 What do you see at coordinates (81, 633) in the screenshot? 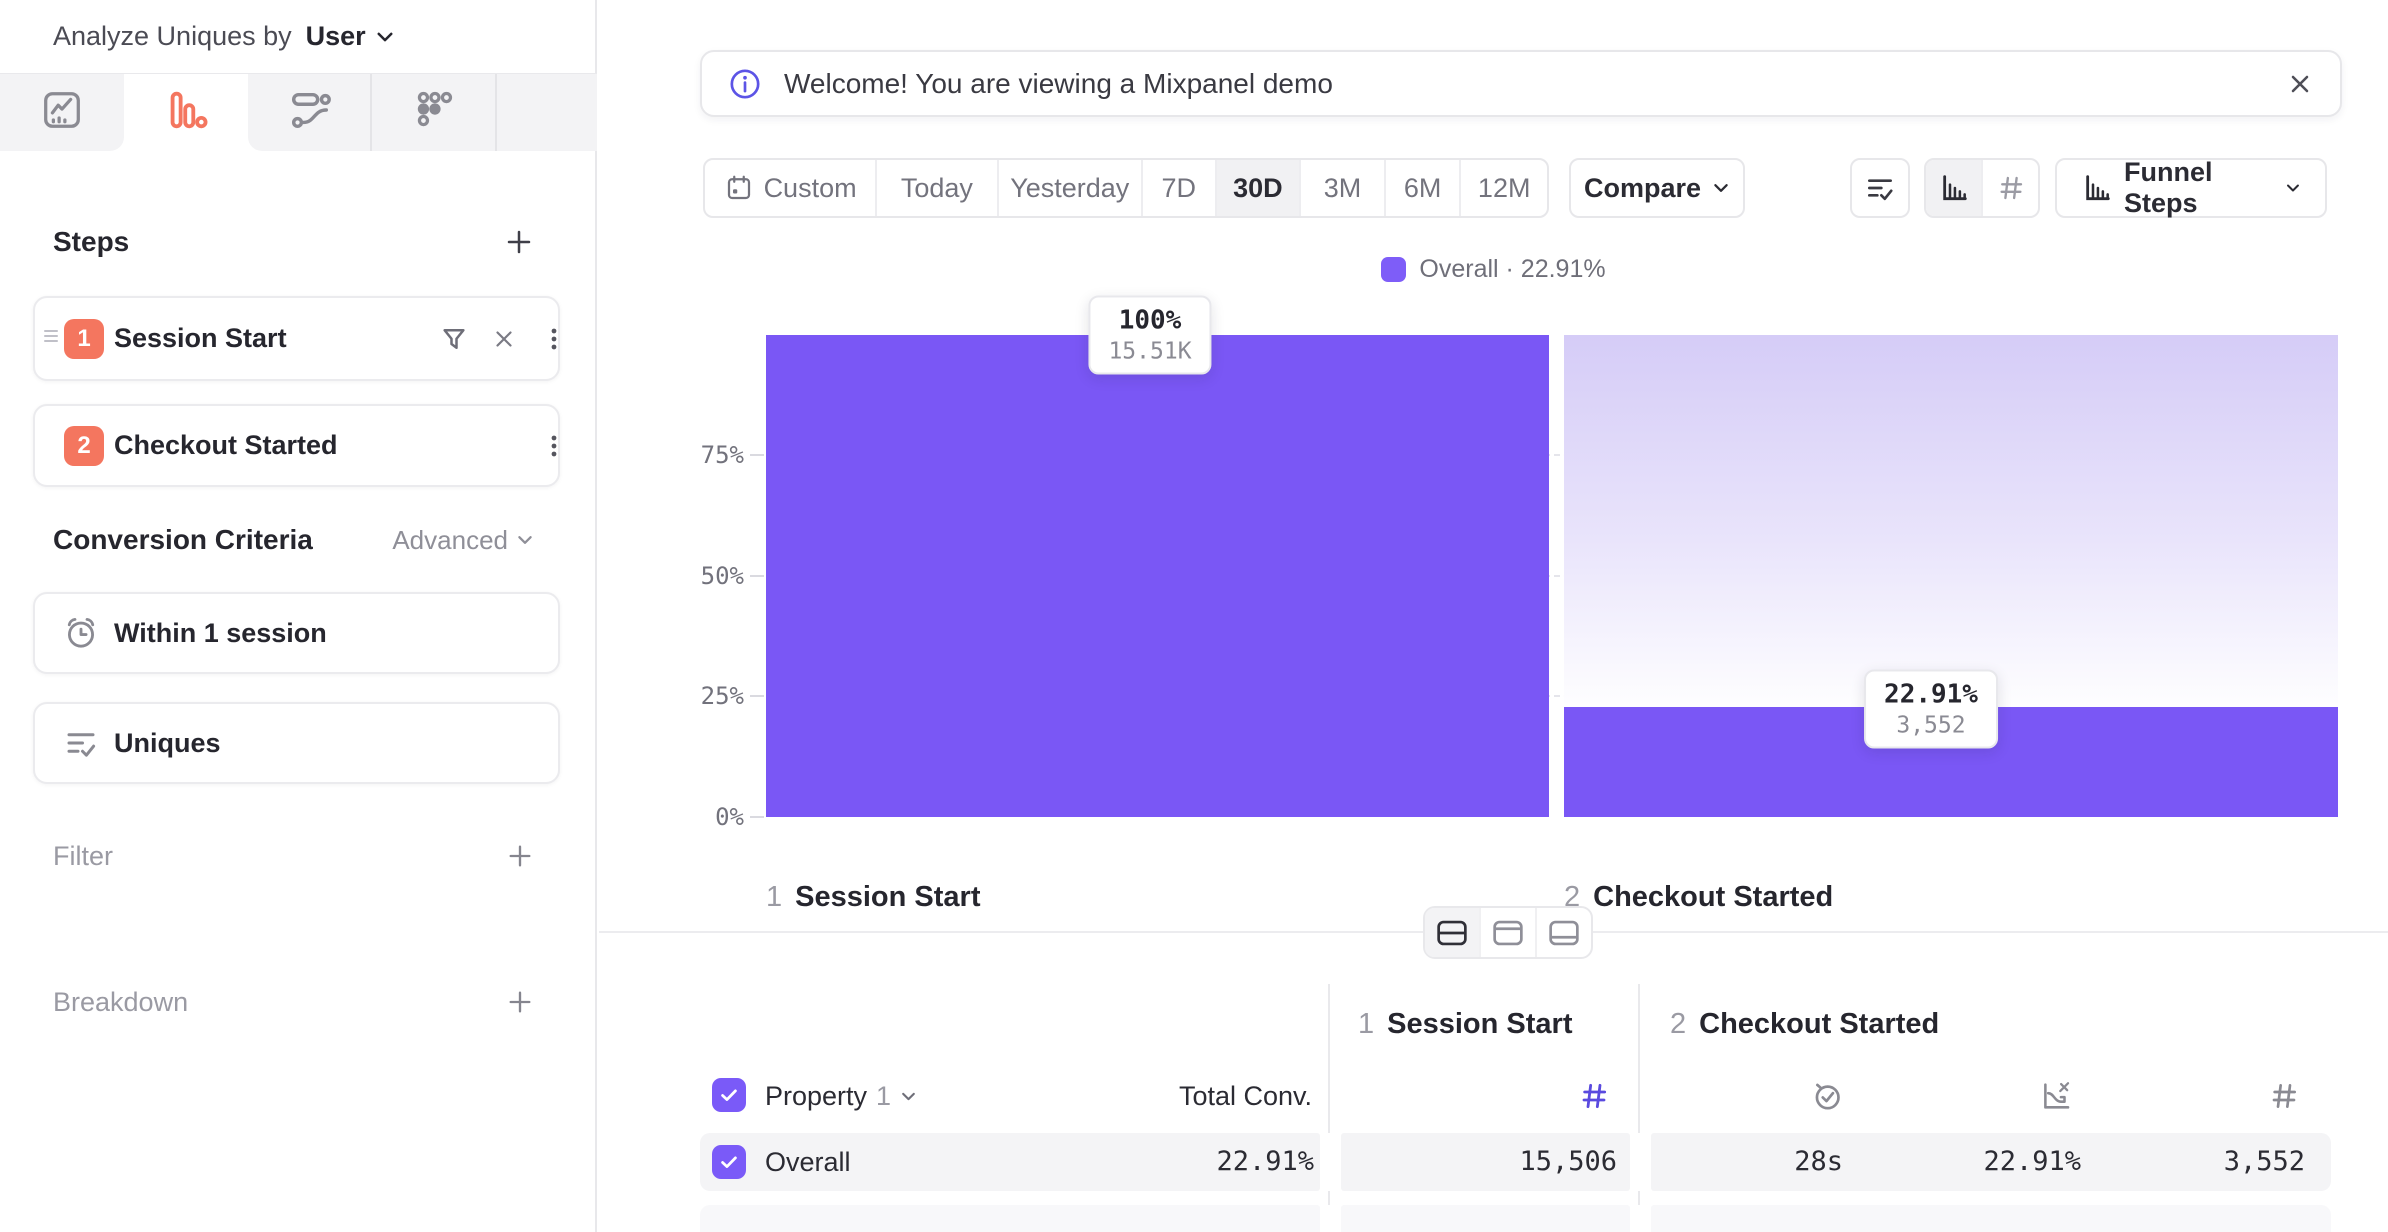
I see `alarm-clock-icon` at bounding box center [81, 633].